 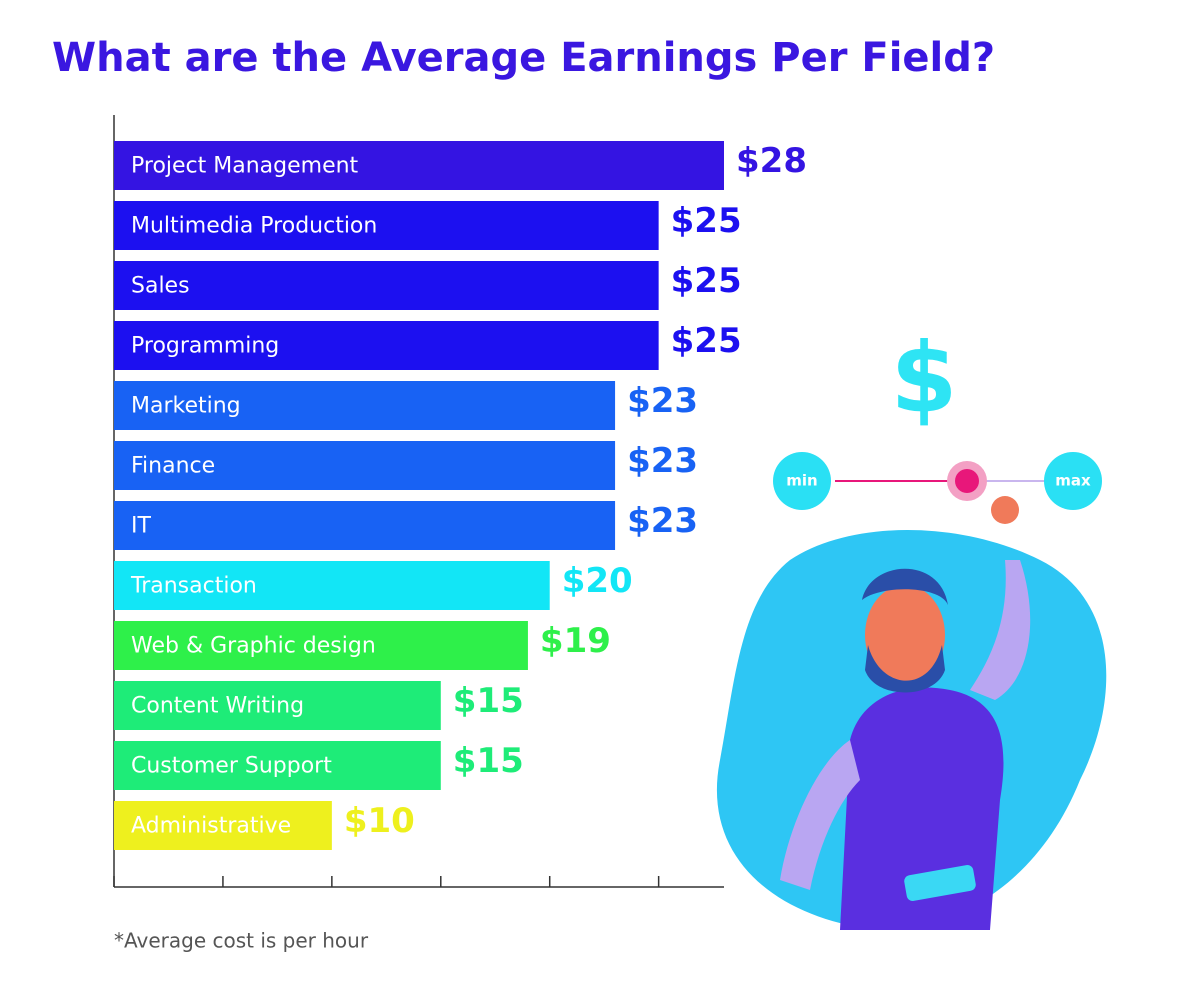 I want to click on face, so click(x=905, y=635).